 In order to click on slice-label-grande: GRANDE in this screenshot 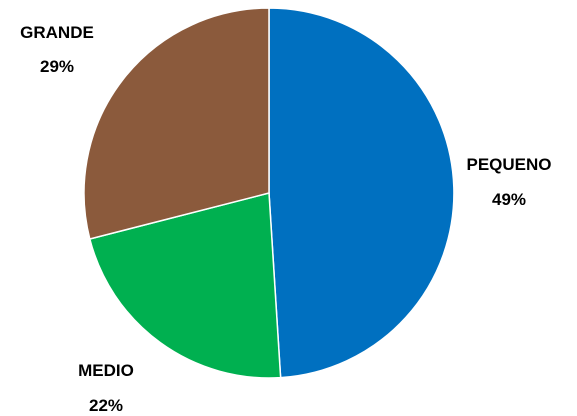, I will do `click(57, 32)`.